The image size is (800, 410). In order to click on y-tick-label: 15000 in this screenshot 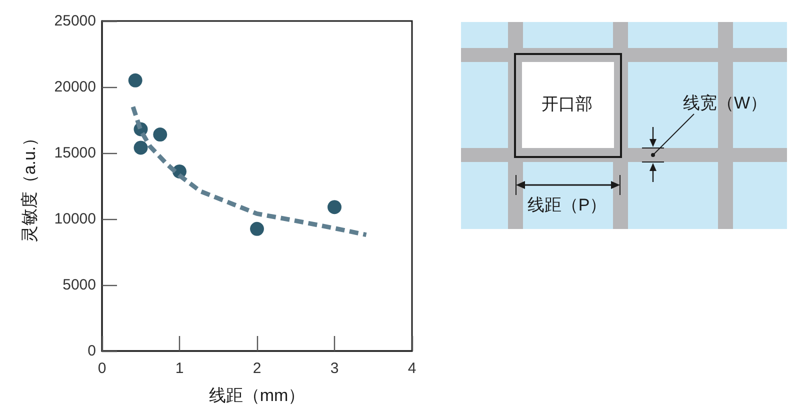, I will do `click(75, 153)`.